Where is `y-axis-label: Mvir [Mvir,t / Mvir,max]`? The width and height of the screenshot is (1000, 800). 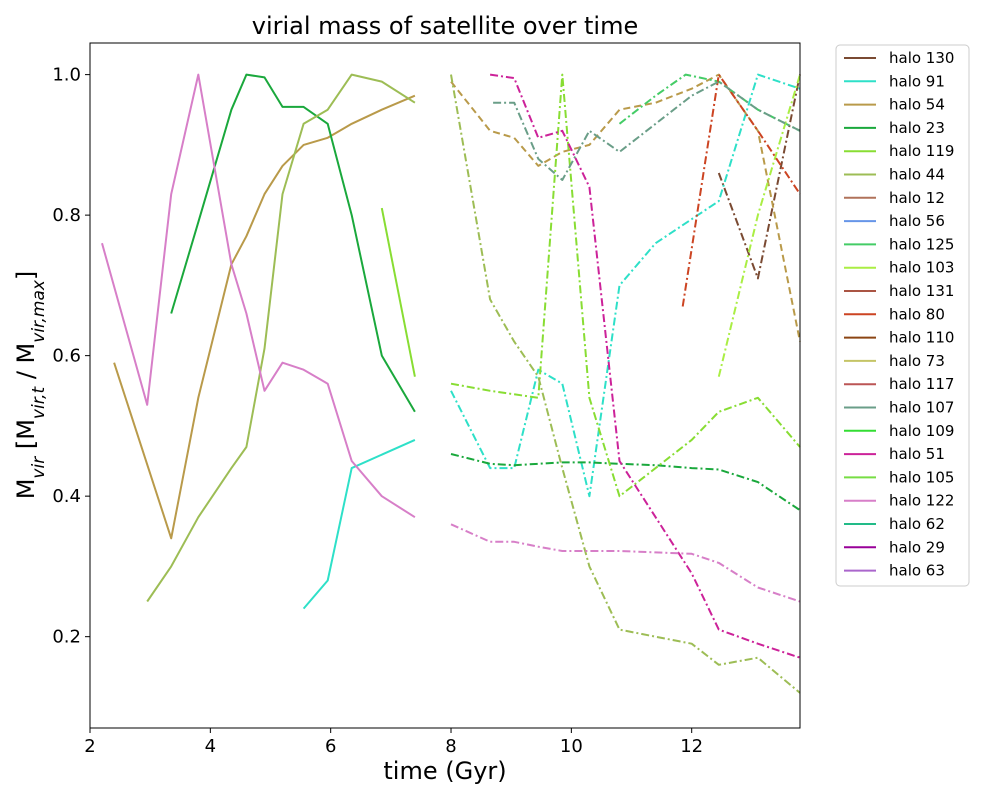 y-axis-label: Mvir [Mvir,t / Mvir,max] is located at coordinates (30, 385).